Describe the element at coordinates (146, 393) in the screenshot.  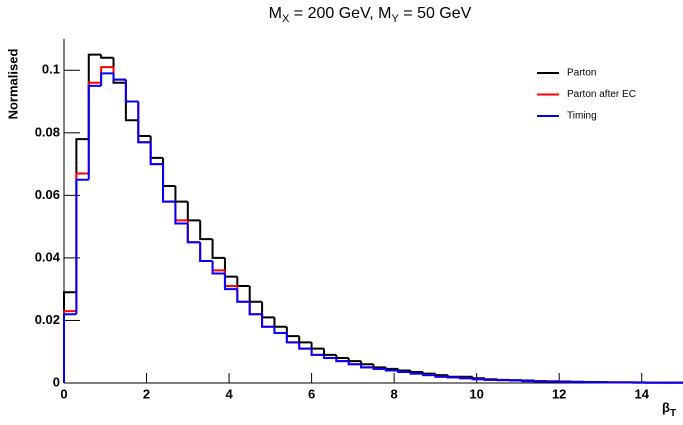
I see `x-tick-label: 2` at that location.